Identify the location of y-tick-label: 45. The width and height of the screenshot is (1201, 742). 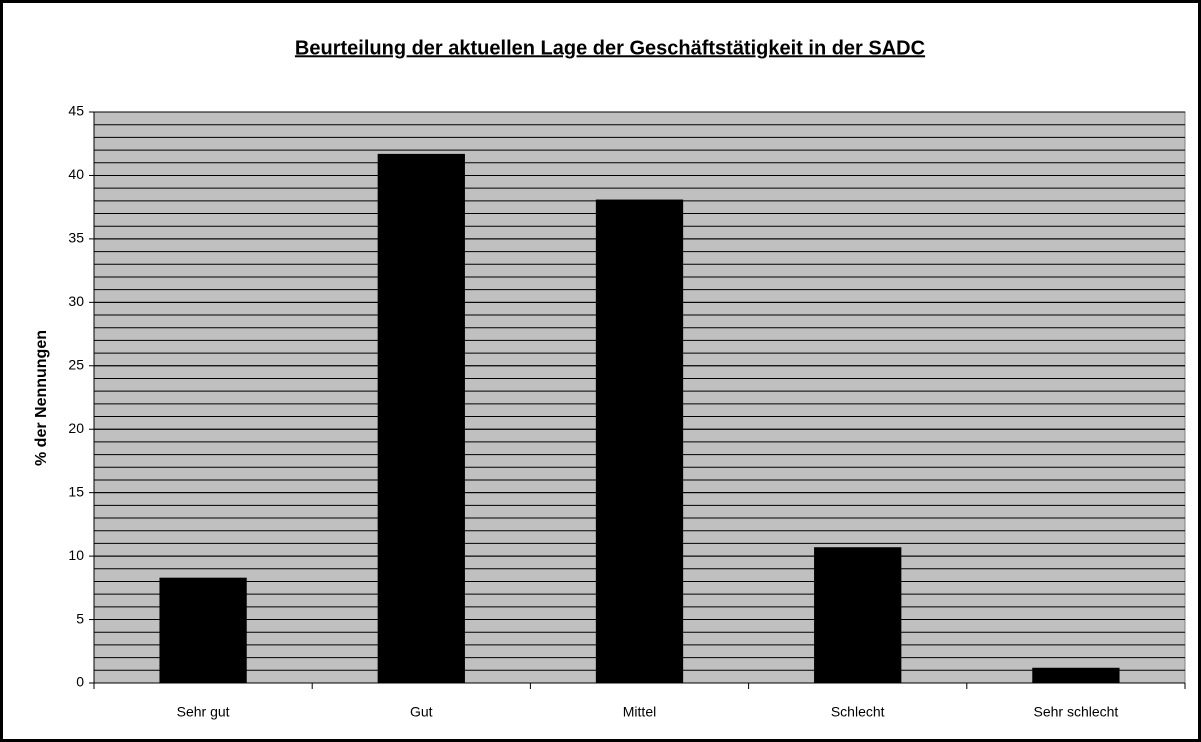
(76, 111).